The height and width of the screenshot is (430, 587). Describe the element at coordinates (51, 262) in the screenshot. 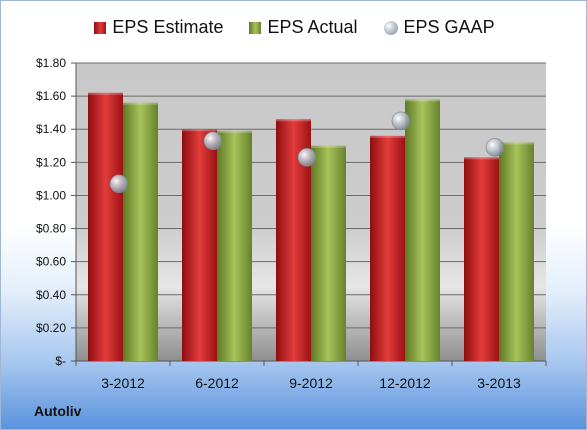

I see `y-tick-label: $0.60` at that location.